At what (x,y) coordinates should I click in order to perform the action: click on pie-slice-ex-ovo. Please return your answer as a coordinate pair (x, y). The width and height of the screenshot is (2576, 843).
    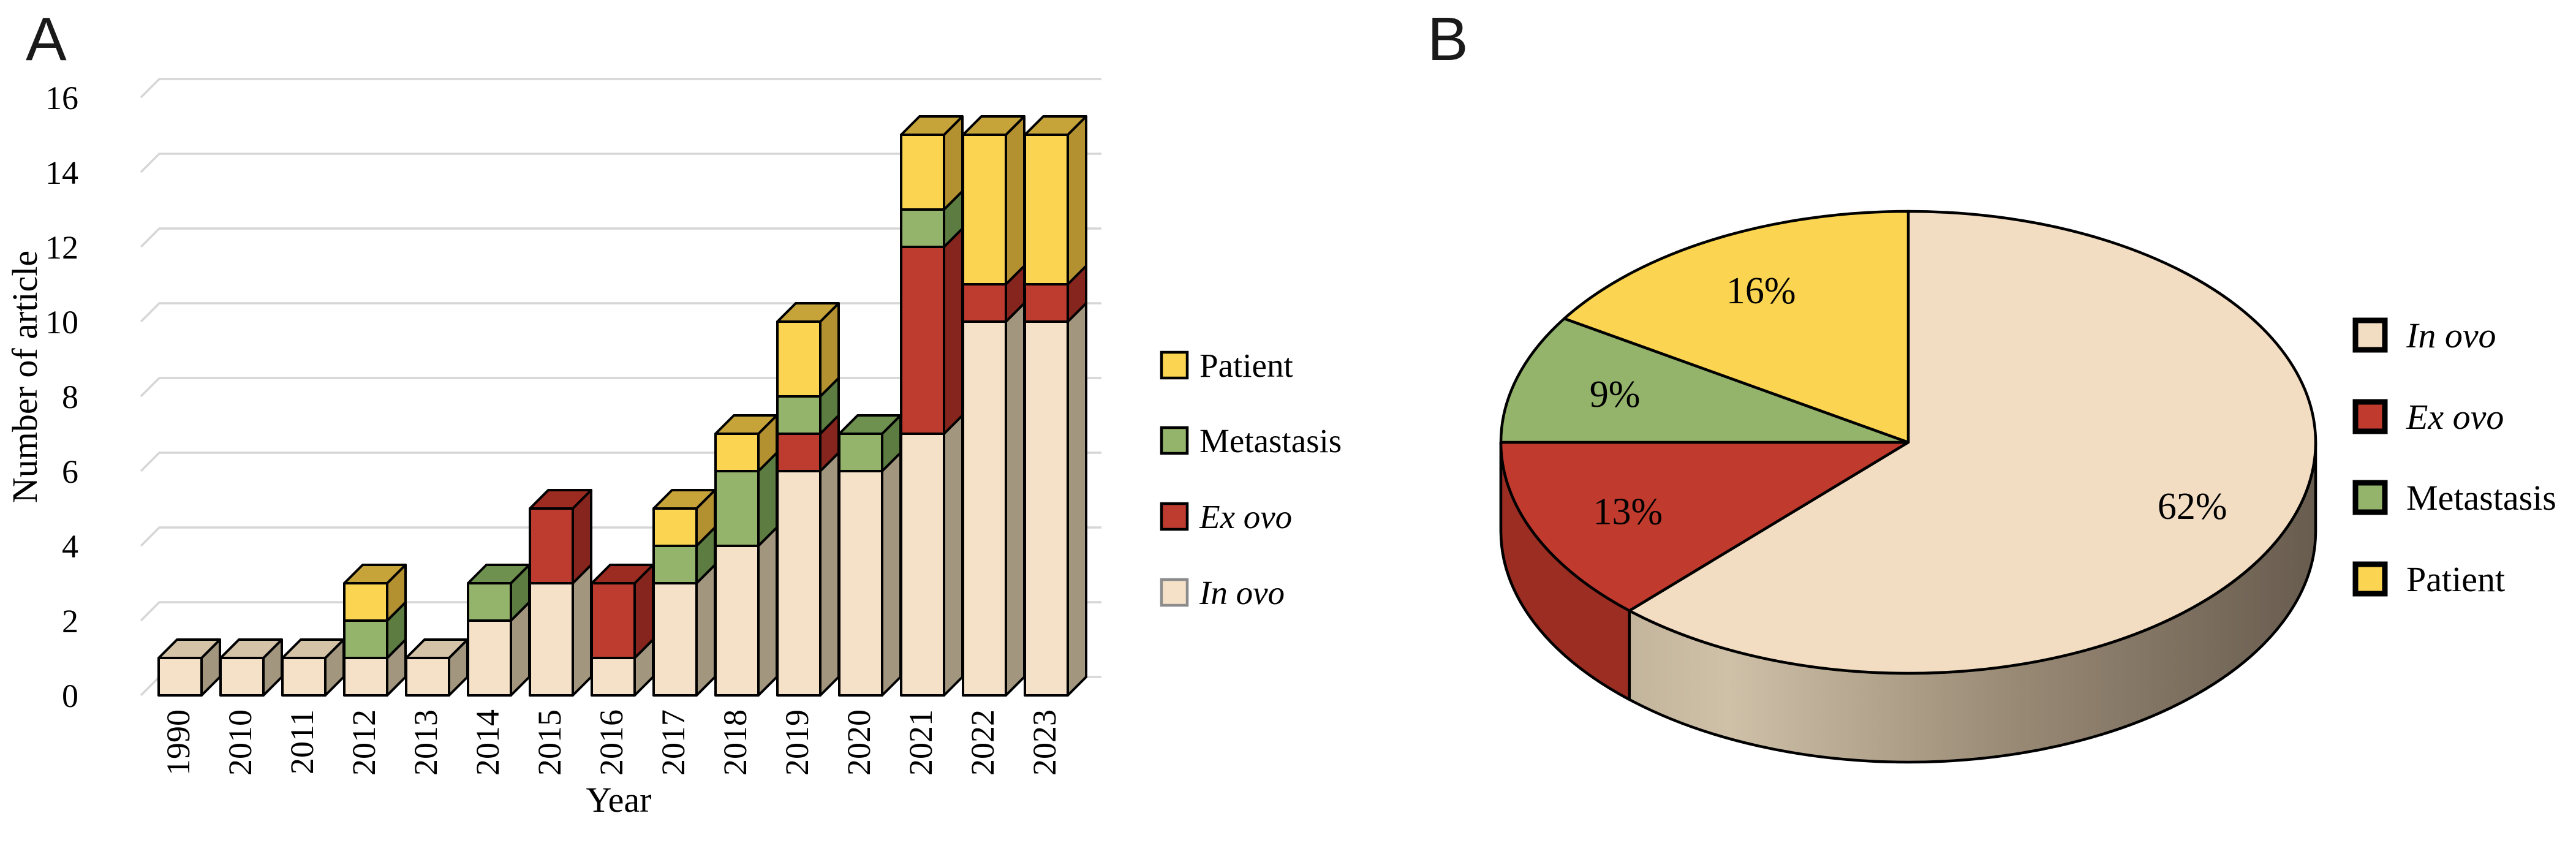
    Looking at the image, I should click on (1704, 526).